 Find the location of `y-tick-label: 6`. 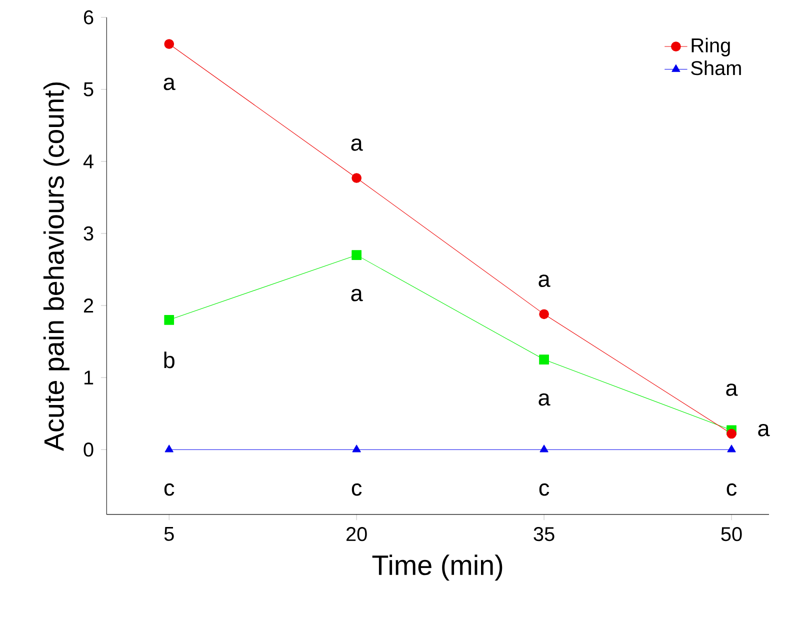

y-tick-label: 6 is located at coordinates (89, 17).